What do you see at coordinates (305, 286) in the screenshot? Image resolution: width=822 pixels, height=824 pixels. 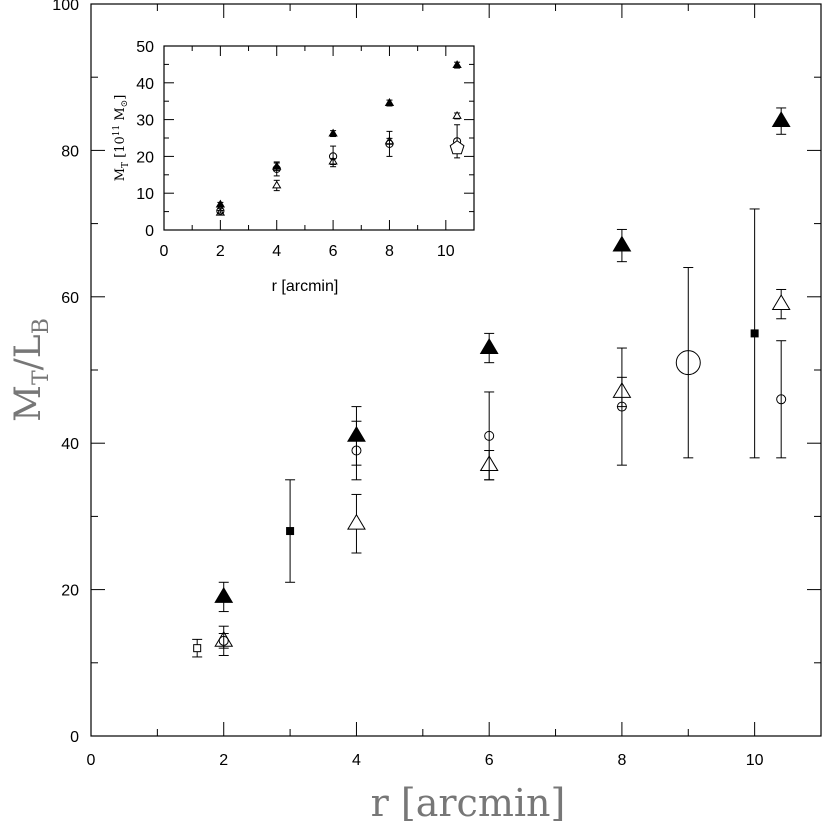 I see `inset-x-axis-title: r [arcmin]` at bounding box center [305, 286].